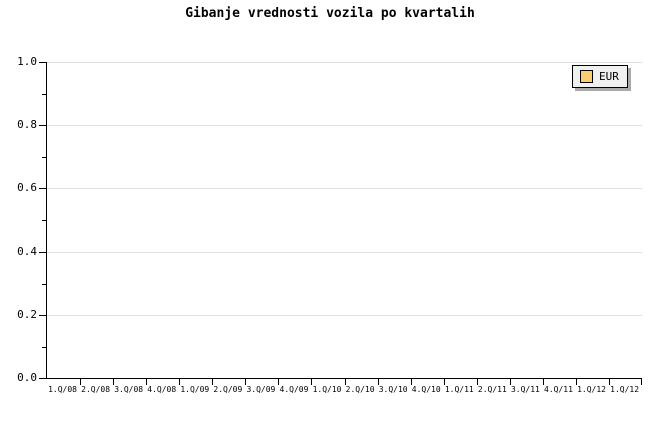 The height and width of the screenshot is (440, 660). Describe the element at coordinates (327, 389) in the screenshot. I see `x-axis-label: 1.Q/10` at that location.